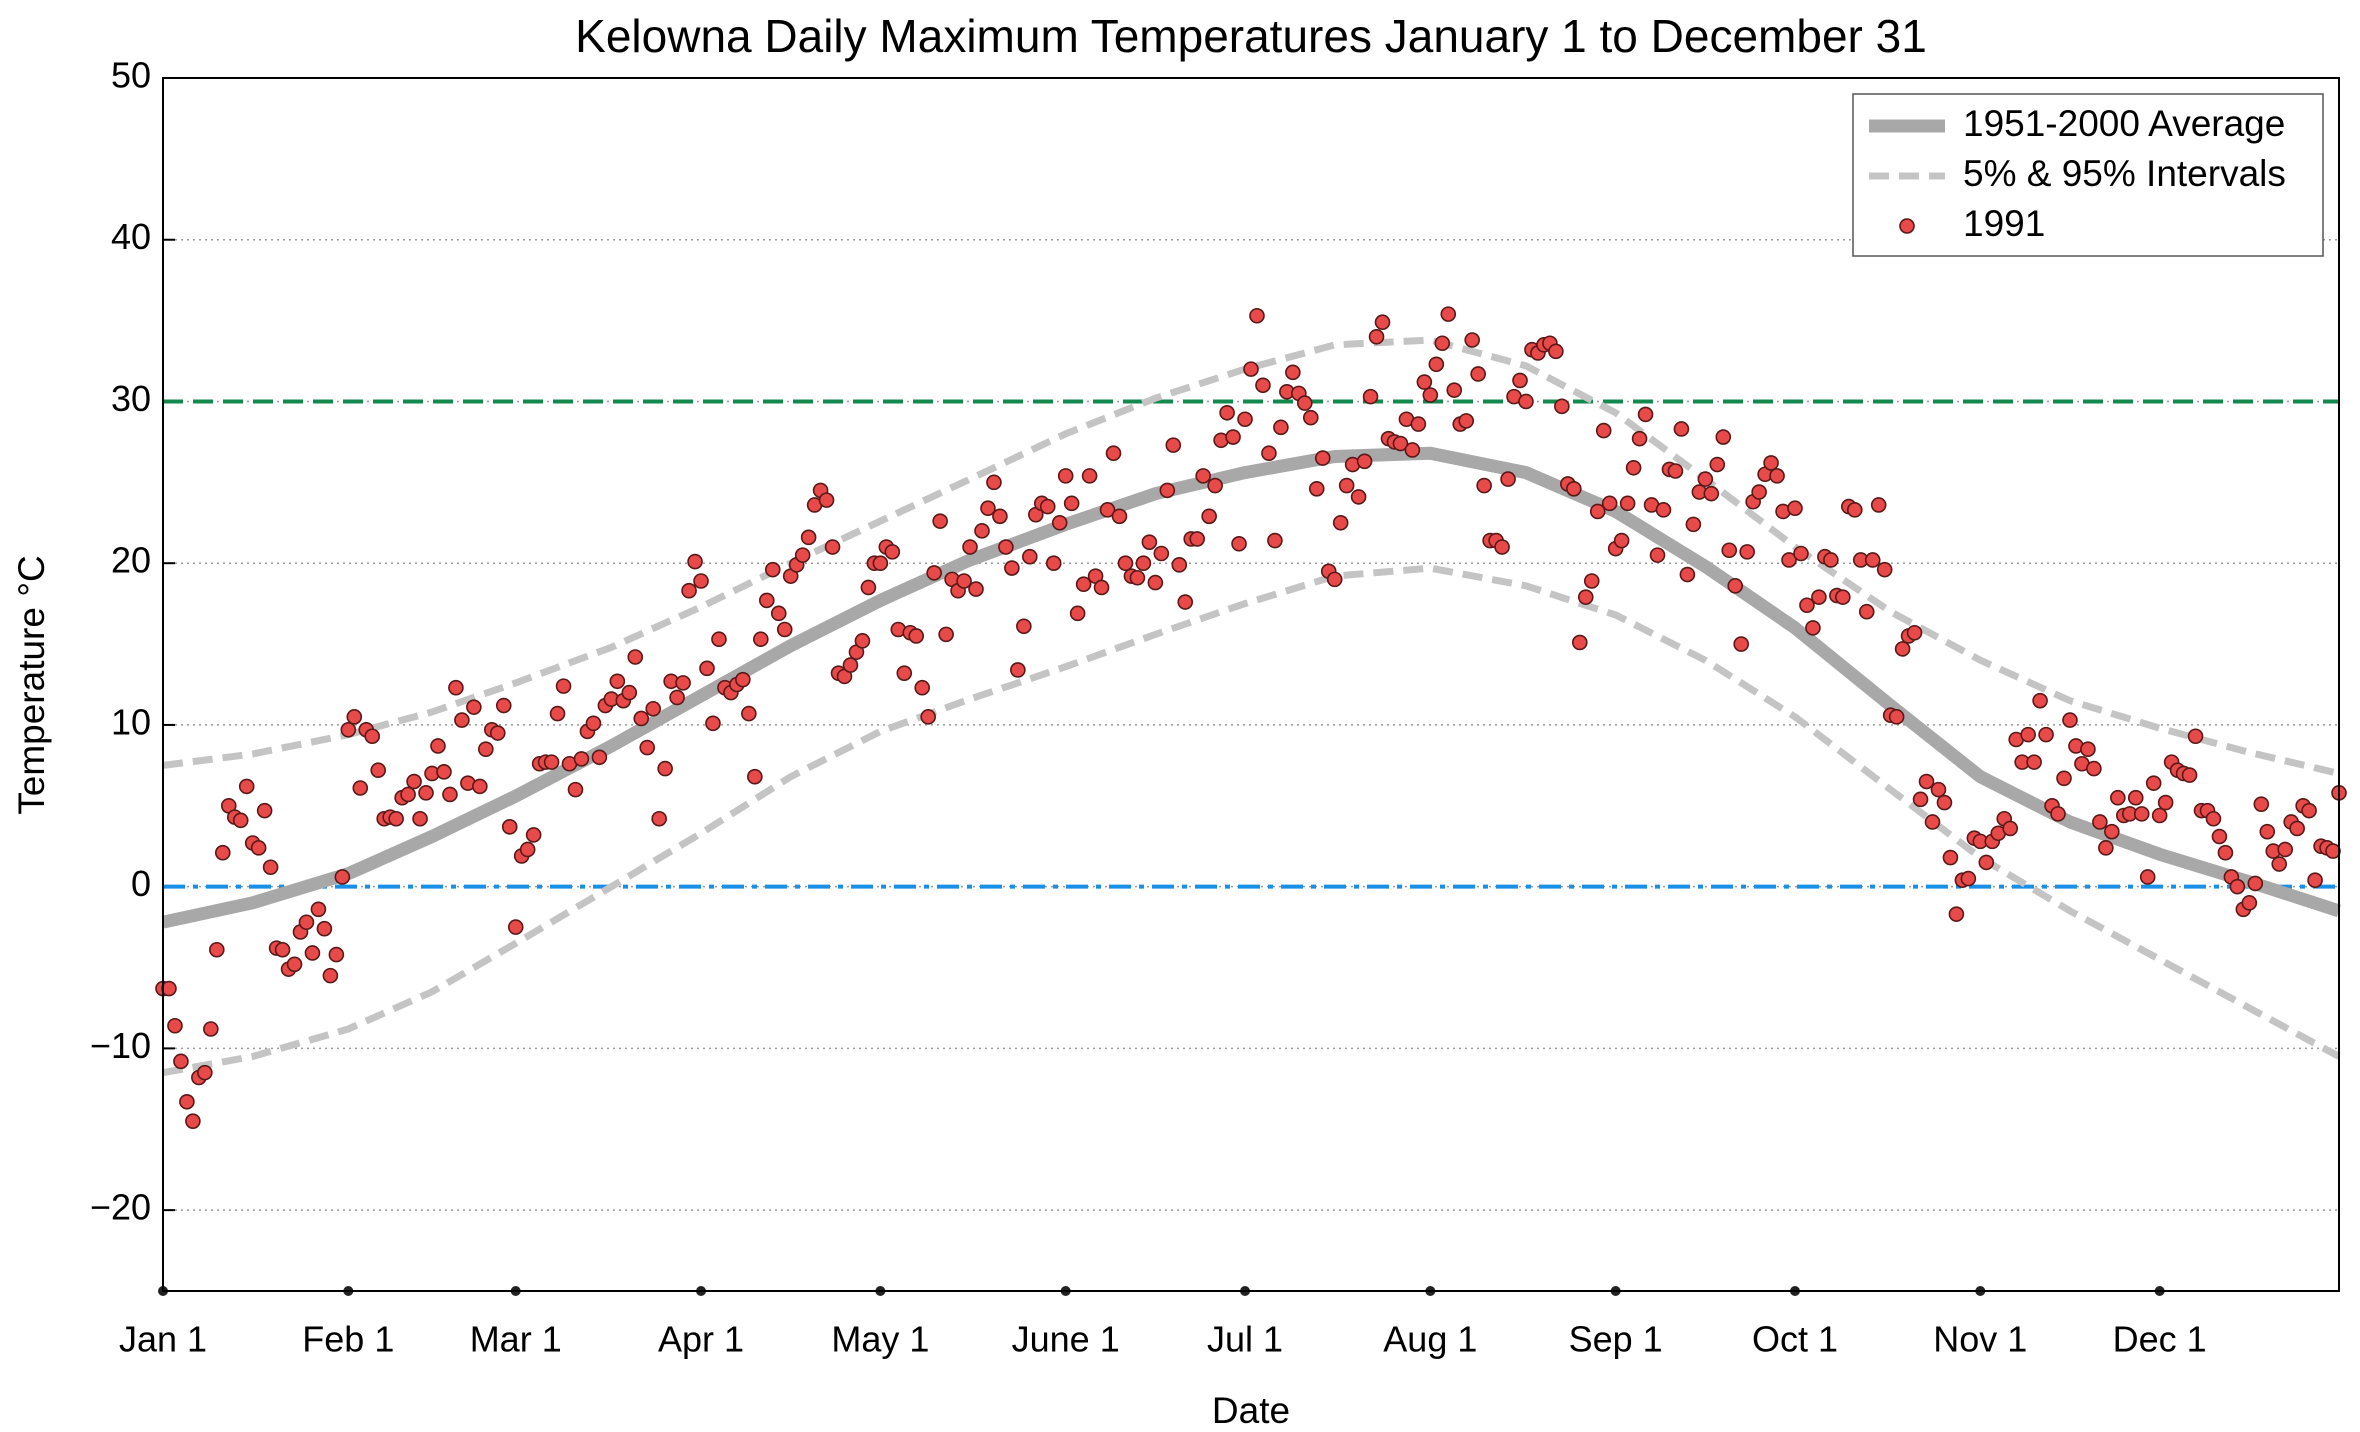 This screenshot has height=1432, width=2360. What do you see at coordinates (1795, 1339) in the screenshot?
I see `x-tick-label: Oct 1` at bounding box center [1795, 1339].